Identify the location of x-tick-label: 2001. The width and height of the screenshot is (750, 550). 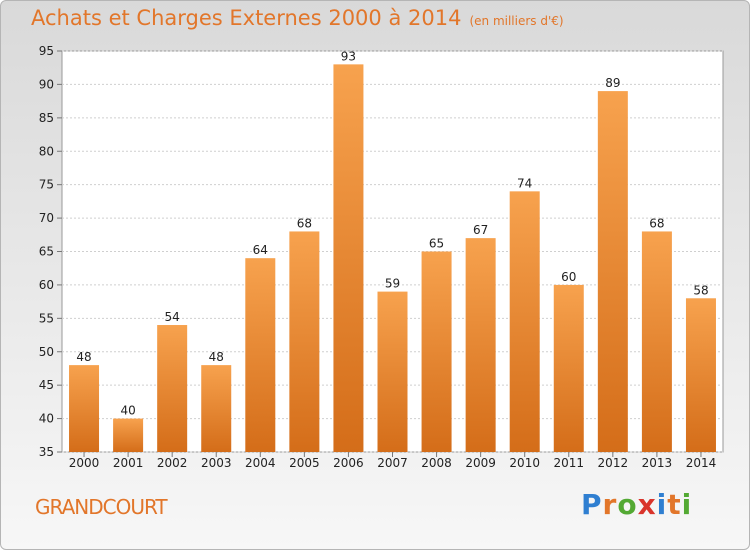
(128, 463).